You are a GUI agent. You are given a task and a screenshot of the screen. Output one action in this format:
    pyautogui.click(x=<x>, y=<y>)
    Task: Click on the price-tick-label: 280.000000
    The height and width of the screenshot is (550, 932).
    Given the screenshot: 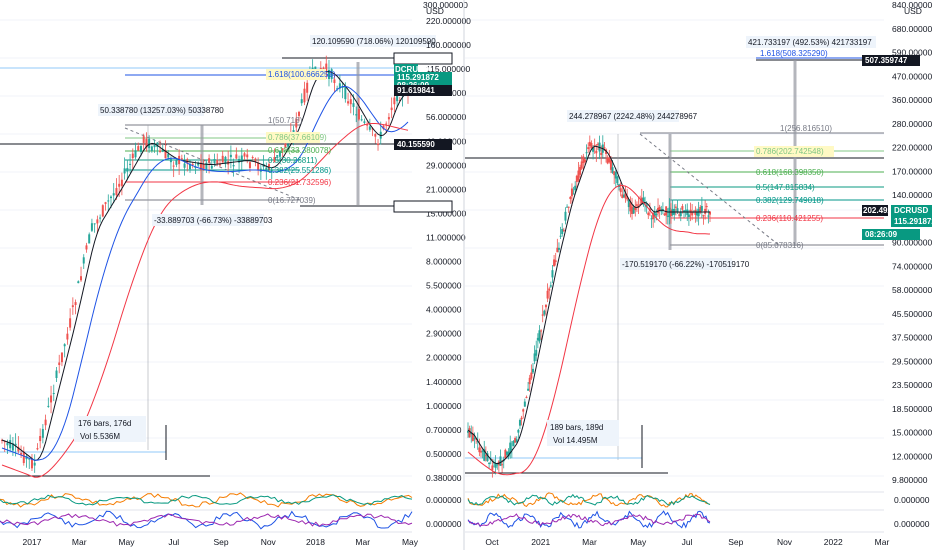 What is the action you would take?
    pyautogui.click(x=912, y=124)
    